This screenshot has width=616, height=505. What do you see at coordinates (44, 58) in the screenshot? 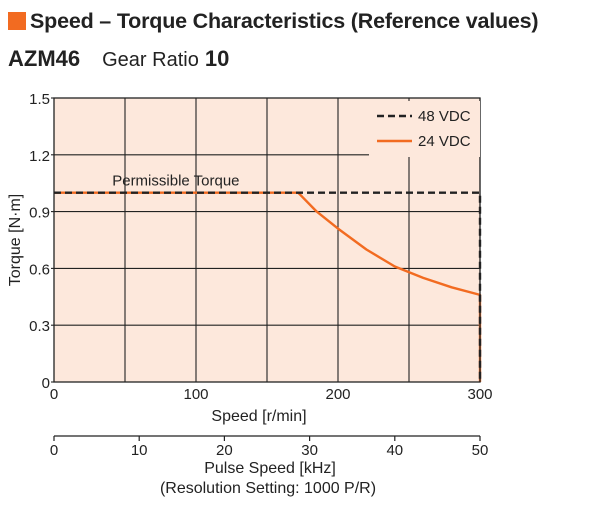
I see `model-name: AZM46` at bounding box center [44, 58].